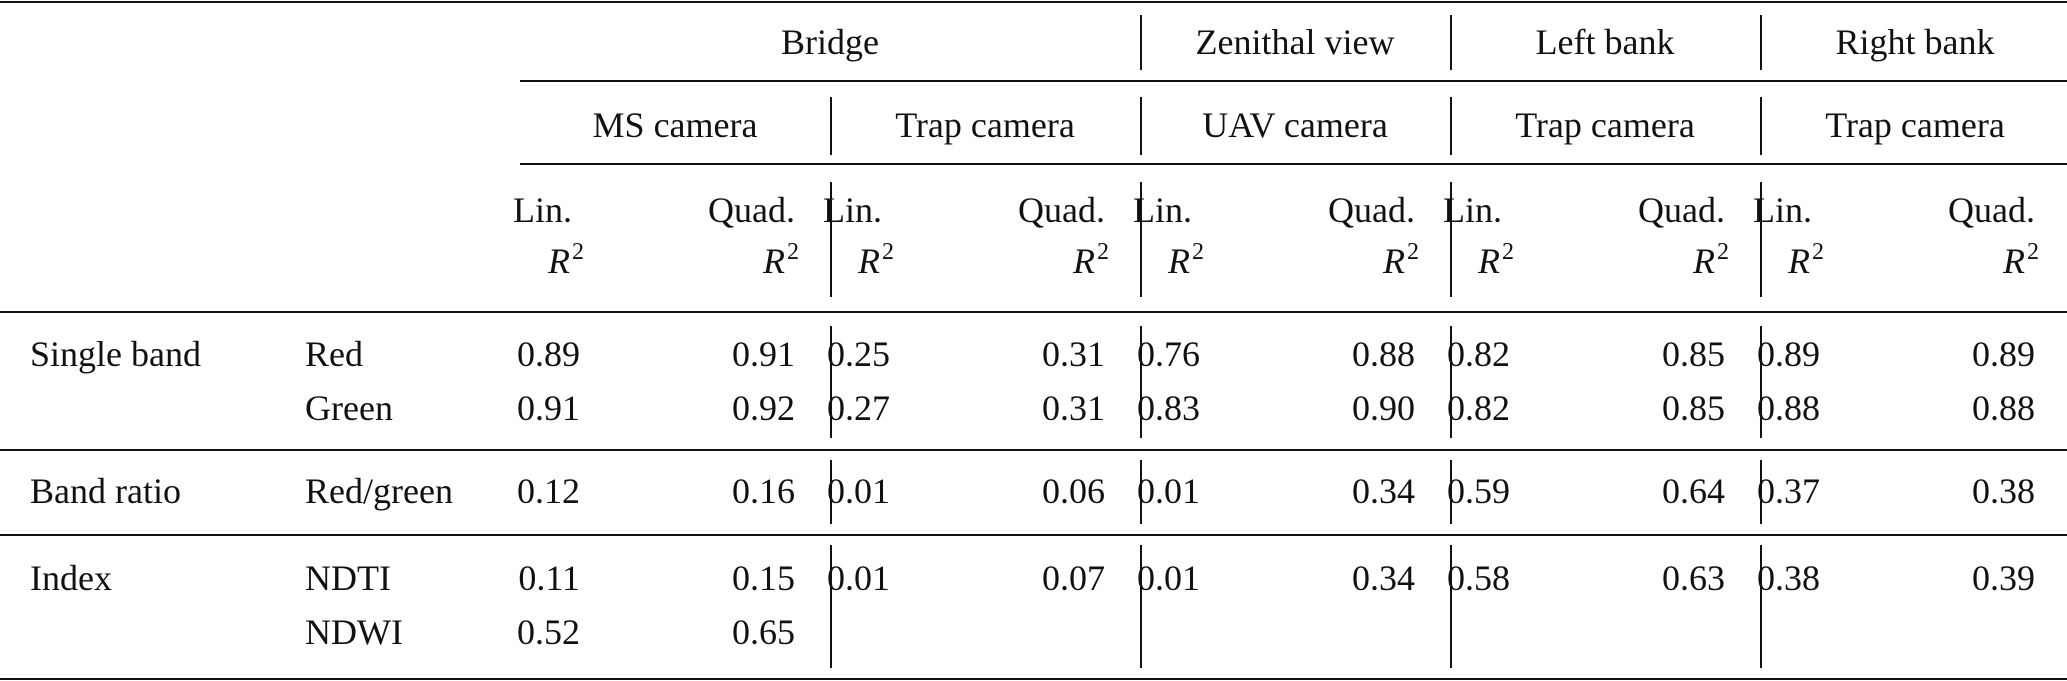 The height and width of the screenshot is (681, 2067). I want to click on cmidrule-groups, so click(1293, 81).